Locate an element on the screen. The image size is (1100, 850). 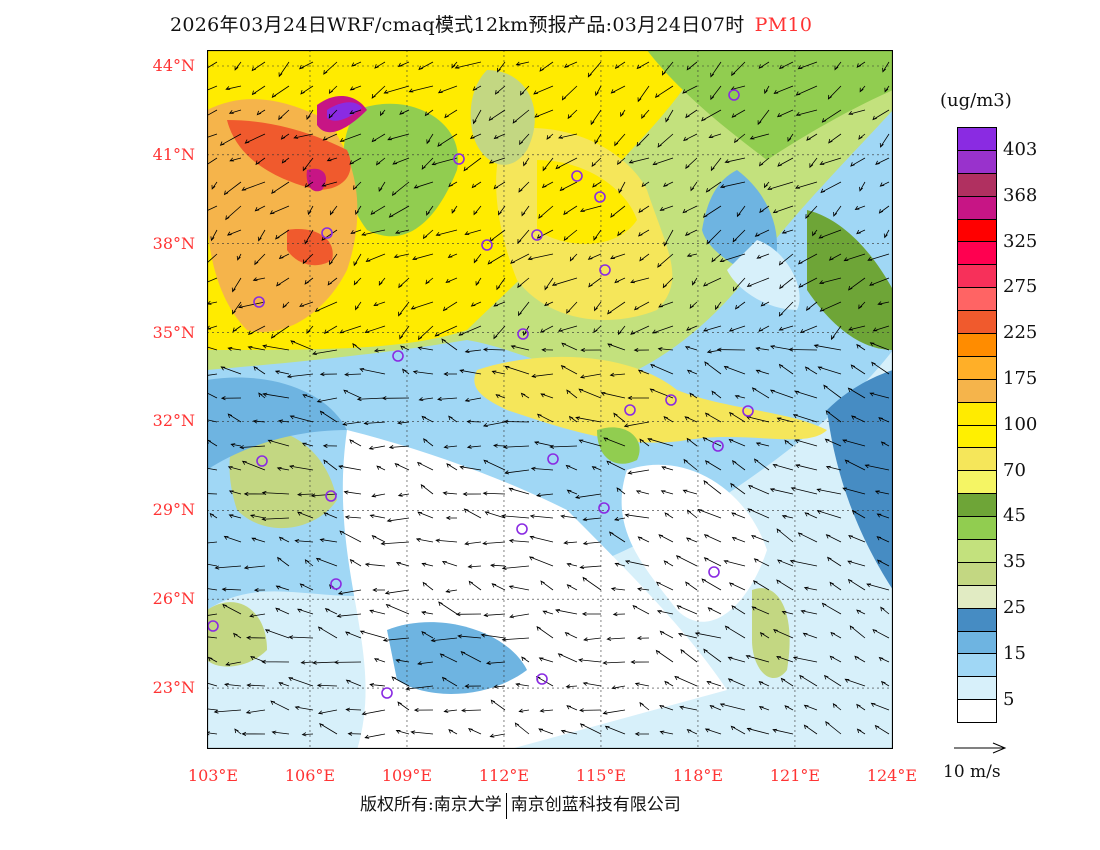
lat-tick-label: 29°N is located at coordinates (173, 510).